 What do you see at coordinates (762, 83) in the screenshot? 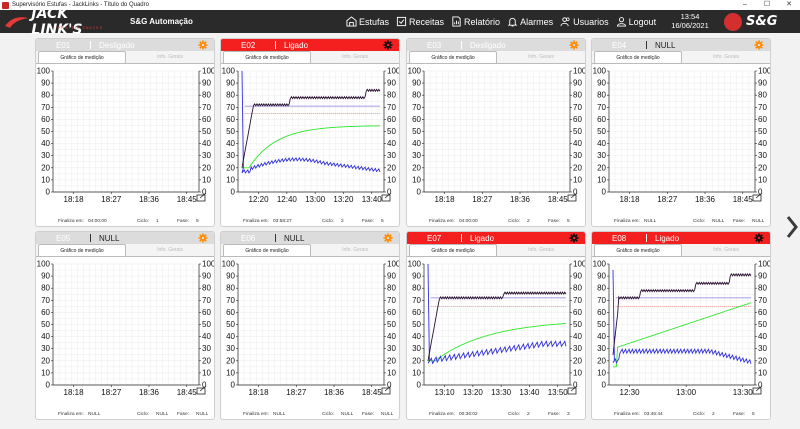
I see `y-tick-label-right: 90` at bounding box center [762, 83].